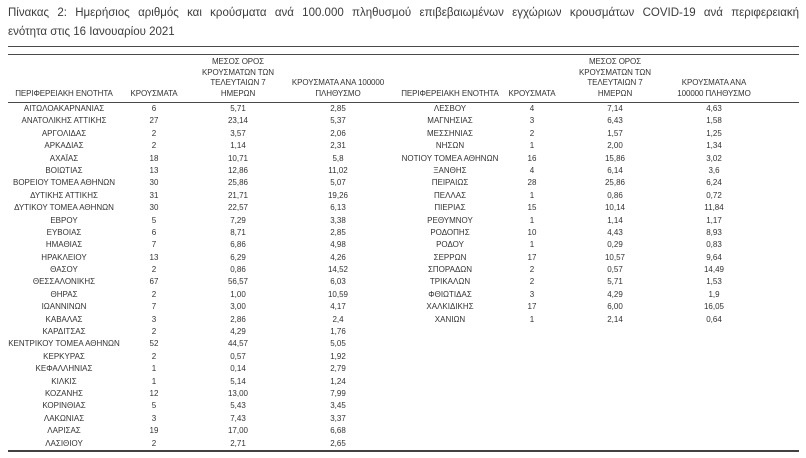 The width and height of the screenshot is (806, 458). Describe the element at coordinates (450, 220) in the screenshot. I see `right-region-name-cell: ΡΕΘΥΜΝΟΥ` at that location.